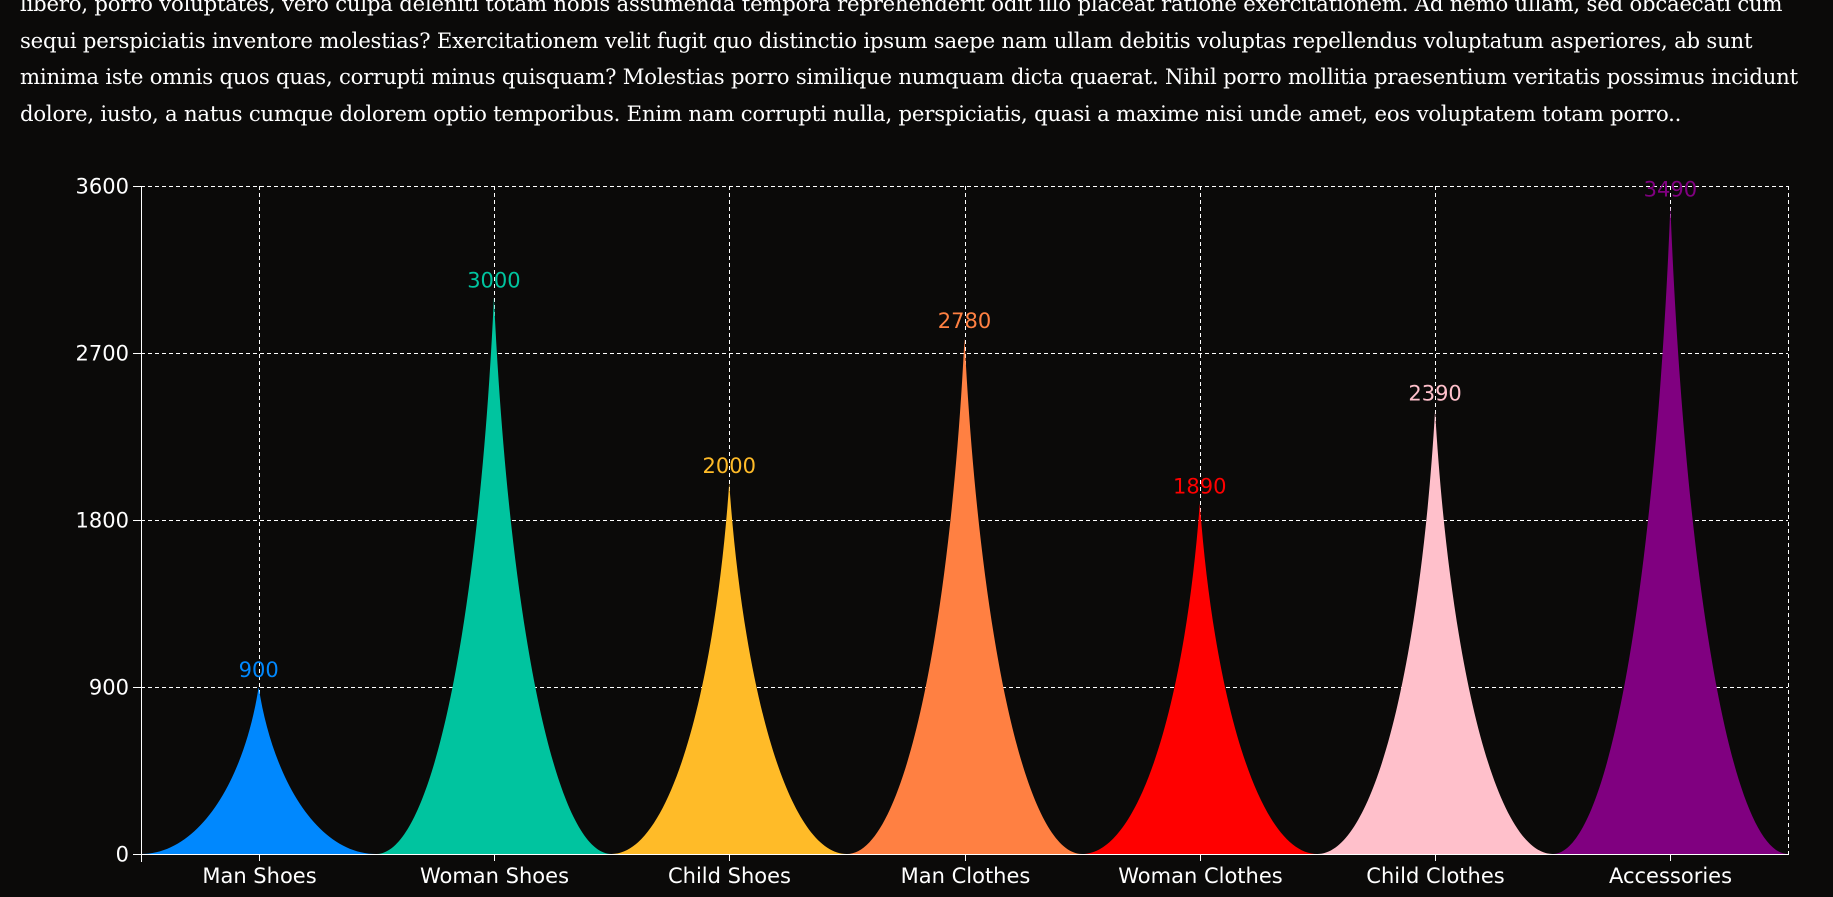  Describe the element at coordinates (102, 354) in the screenshot. I see `y-tick-label: 2700` at that location.